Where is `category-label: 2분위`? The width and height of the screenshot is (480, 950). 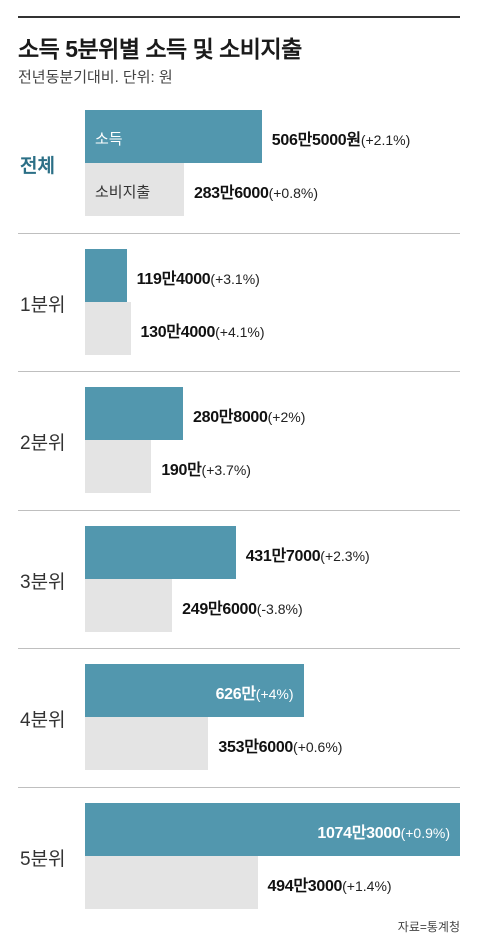 category-label: 2분위 is located at coordinates (43, 444).